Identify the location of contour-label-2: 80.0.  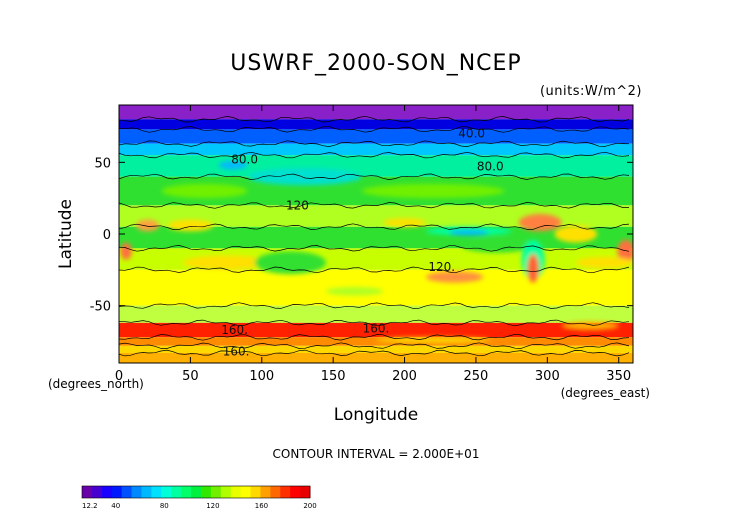
(490, 167).